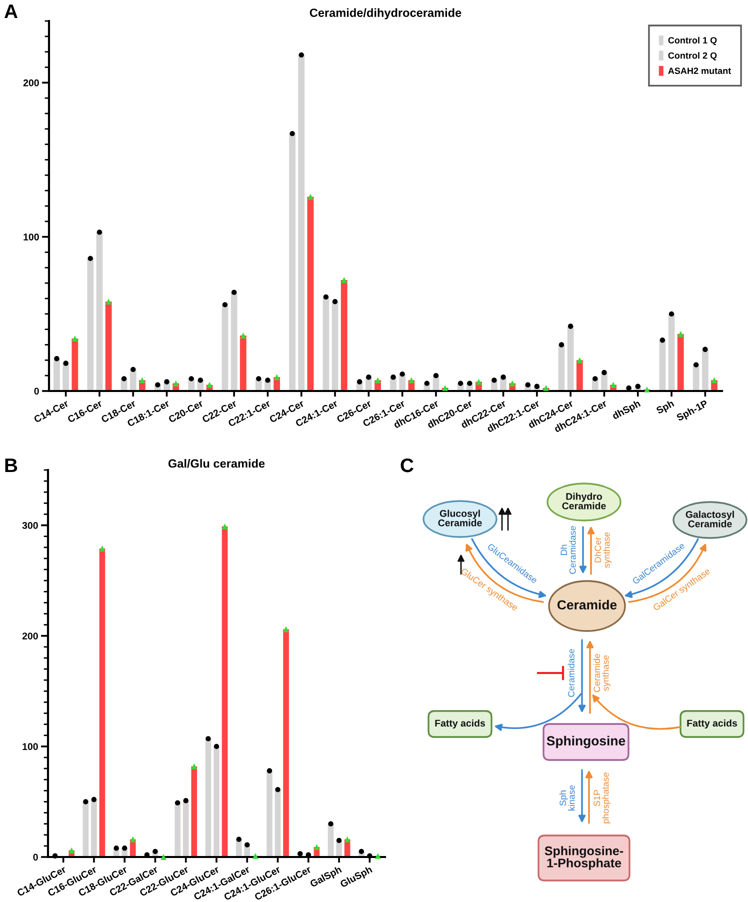 This screenshot has height=902, width=748. Describe the element at coordinates (567, 797) in the screenshot. I see `text: Sph kinase` at that location.